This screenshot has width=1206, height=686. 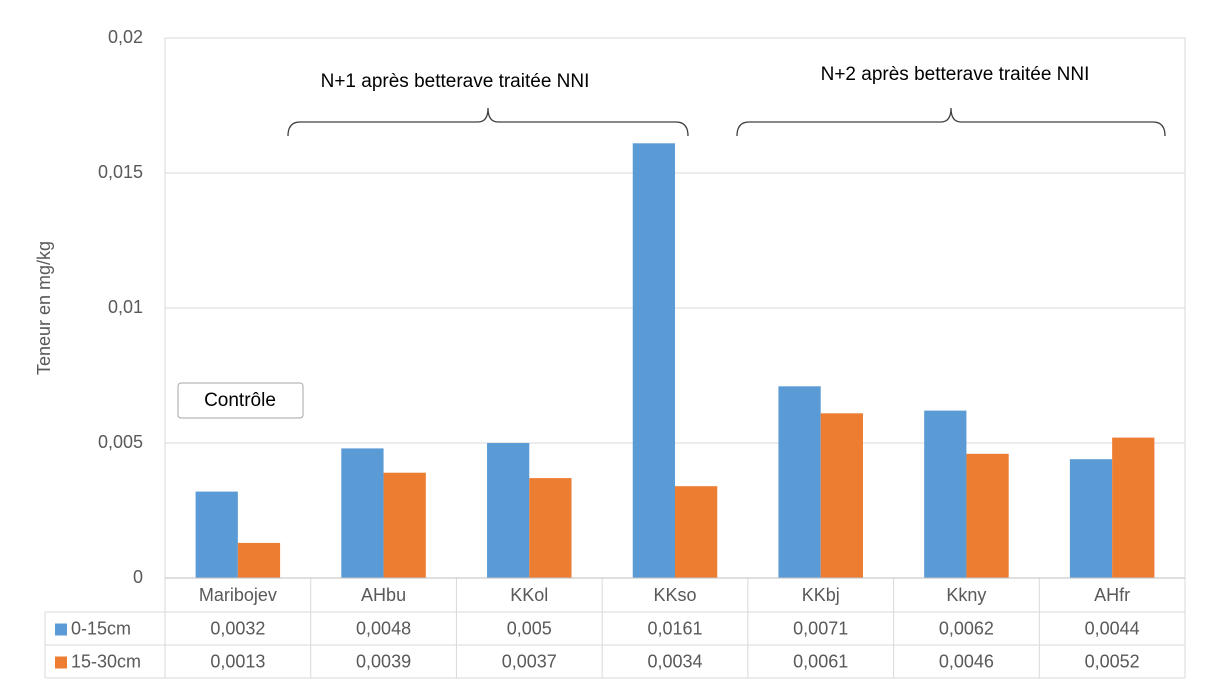 I want to click on y-tick-label: 0, so click(x=138, y=577).